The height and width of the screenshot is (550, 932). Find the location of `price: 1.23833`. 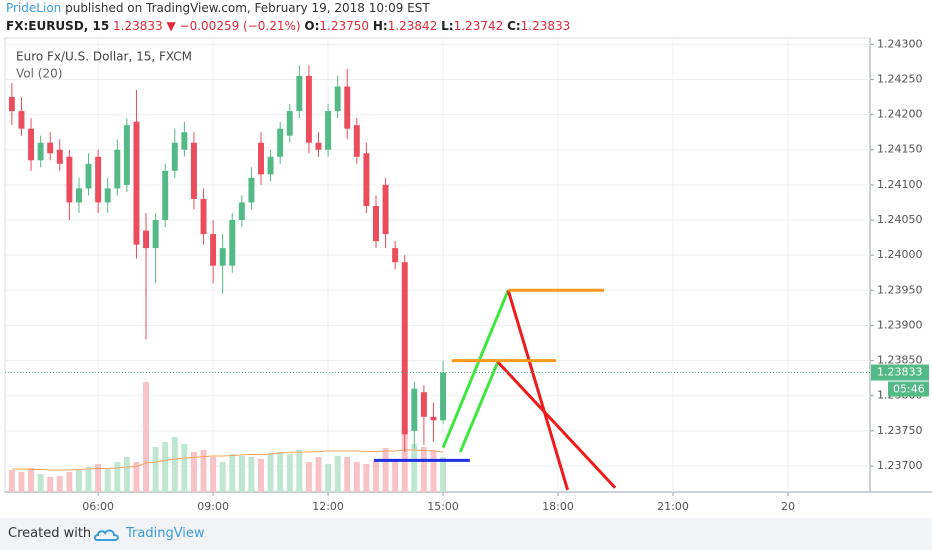

price: 1.23833 is located at coordinates (138, 26).